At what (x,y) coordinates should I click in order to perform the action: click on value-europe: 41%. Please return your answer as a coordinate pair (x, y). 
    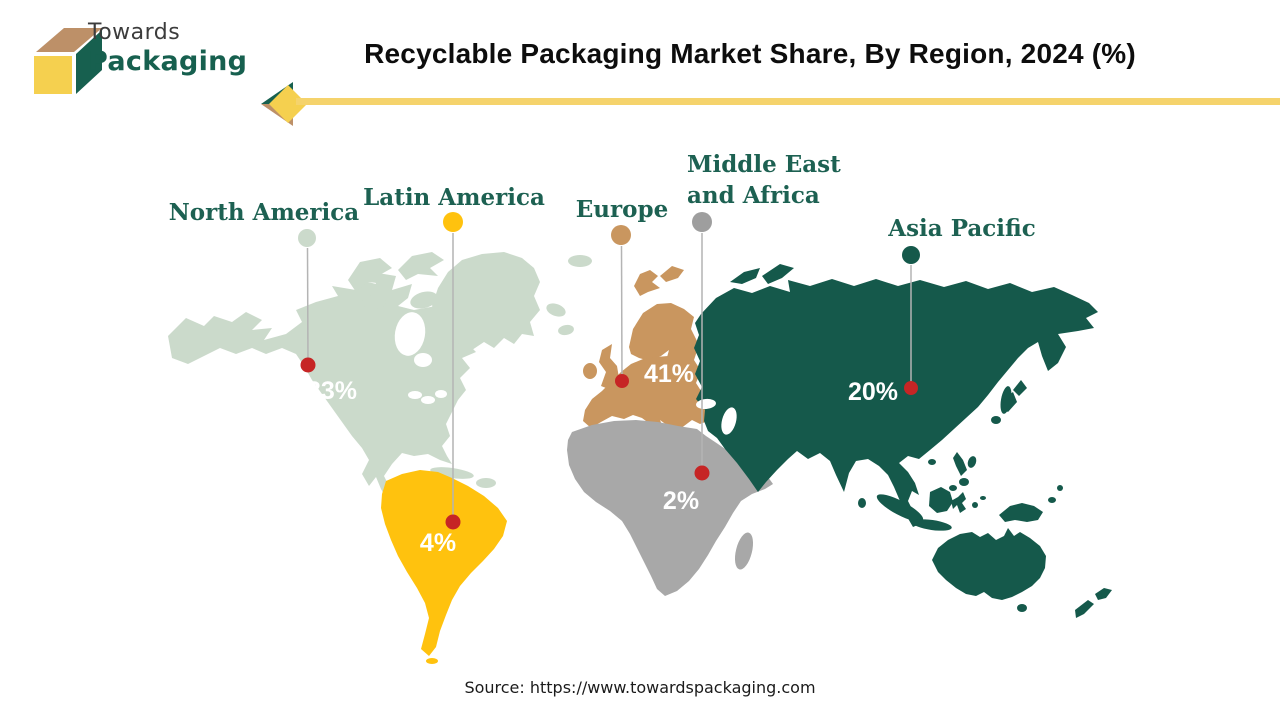
    Looking at the image, I should click on (669, 374).